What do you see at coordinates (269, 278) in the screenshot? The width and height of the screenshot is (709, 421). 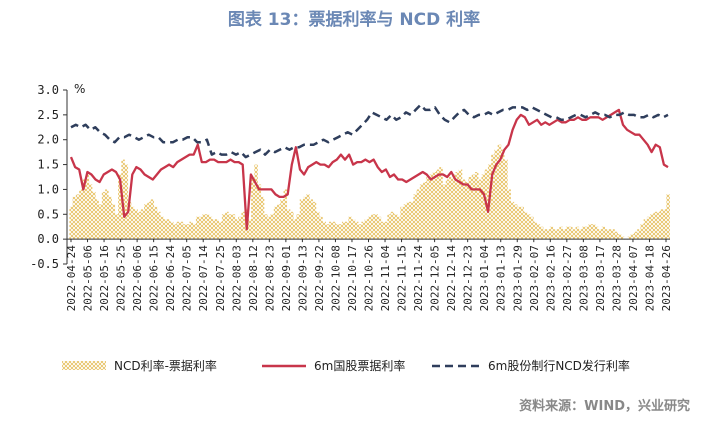 I see `x-tick-label: 2022-08-23` at bounding box center [269, 278].